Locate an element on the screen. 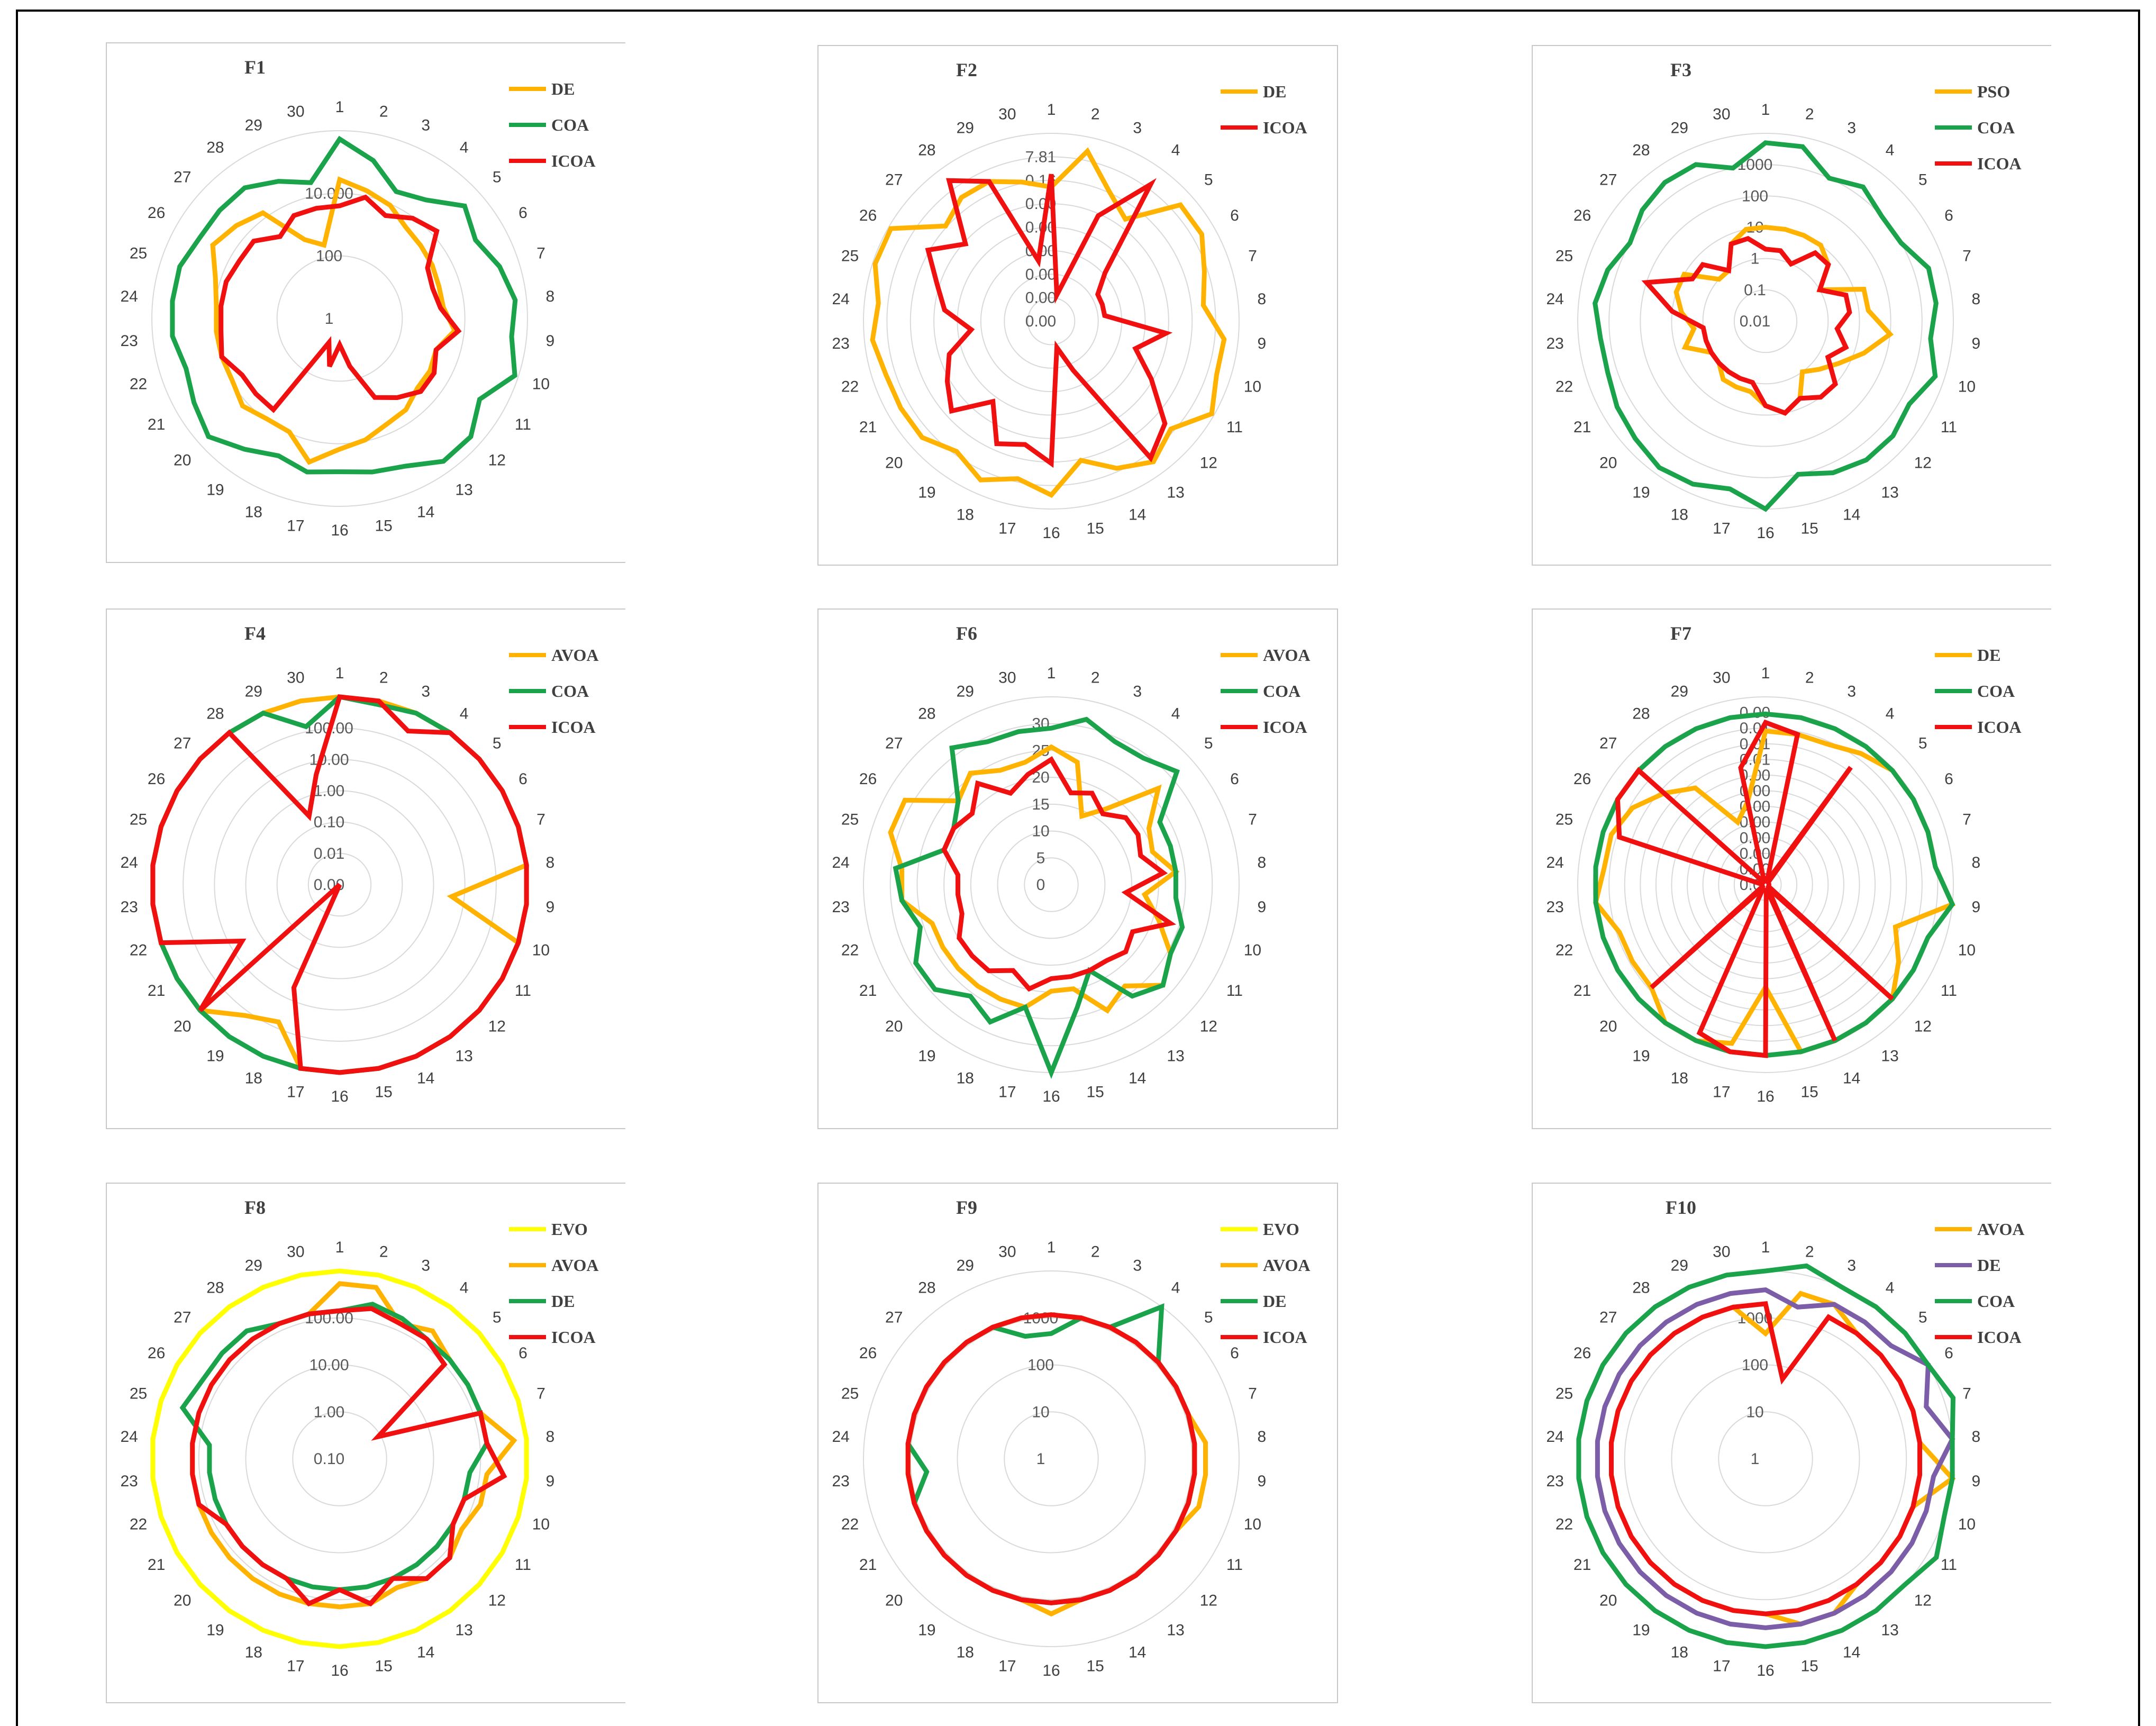  chart-title: F2 is located at coordinates (966, 69).